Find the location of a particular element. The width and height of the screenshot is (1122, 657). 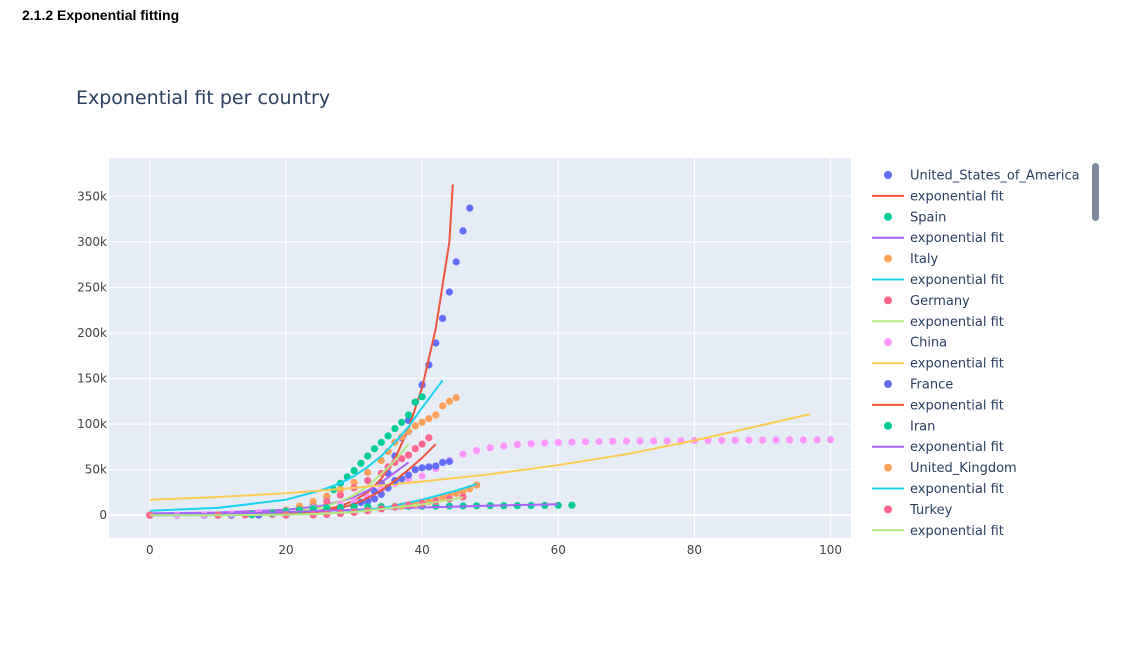

legend-label: France is located at coordinates (931, 385).